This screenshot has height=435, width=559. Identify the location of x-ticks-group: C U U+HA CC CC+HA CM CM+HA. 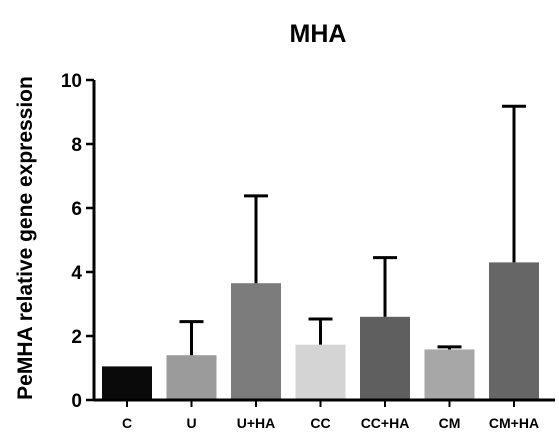
(330, 415).